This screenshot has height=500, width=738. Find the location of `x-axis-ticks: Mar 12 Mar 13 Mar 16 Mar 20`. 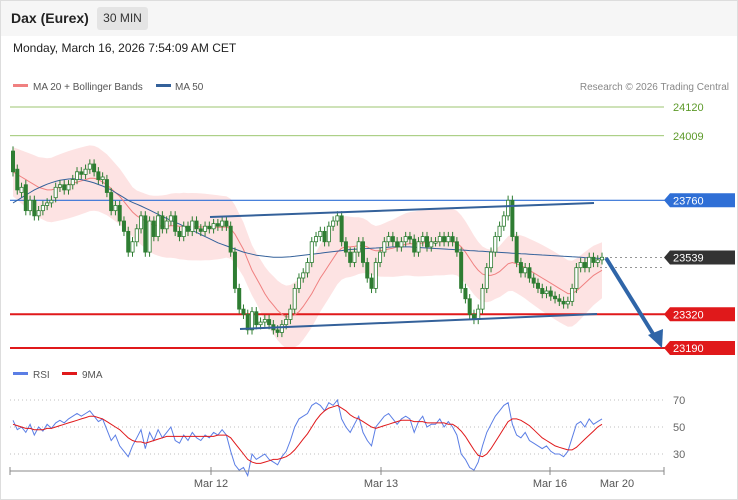

x-axis-ticks: Mar 12 Mar 13 Mar 16 Mar 20 is located at coordinates (337, 478).